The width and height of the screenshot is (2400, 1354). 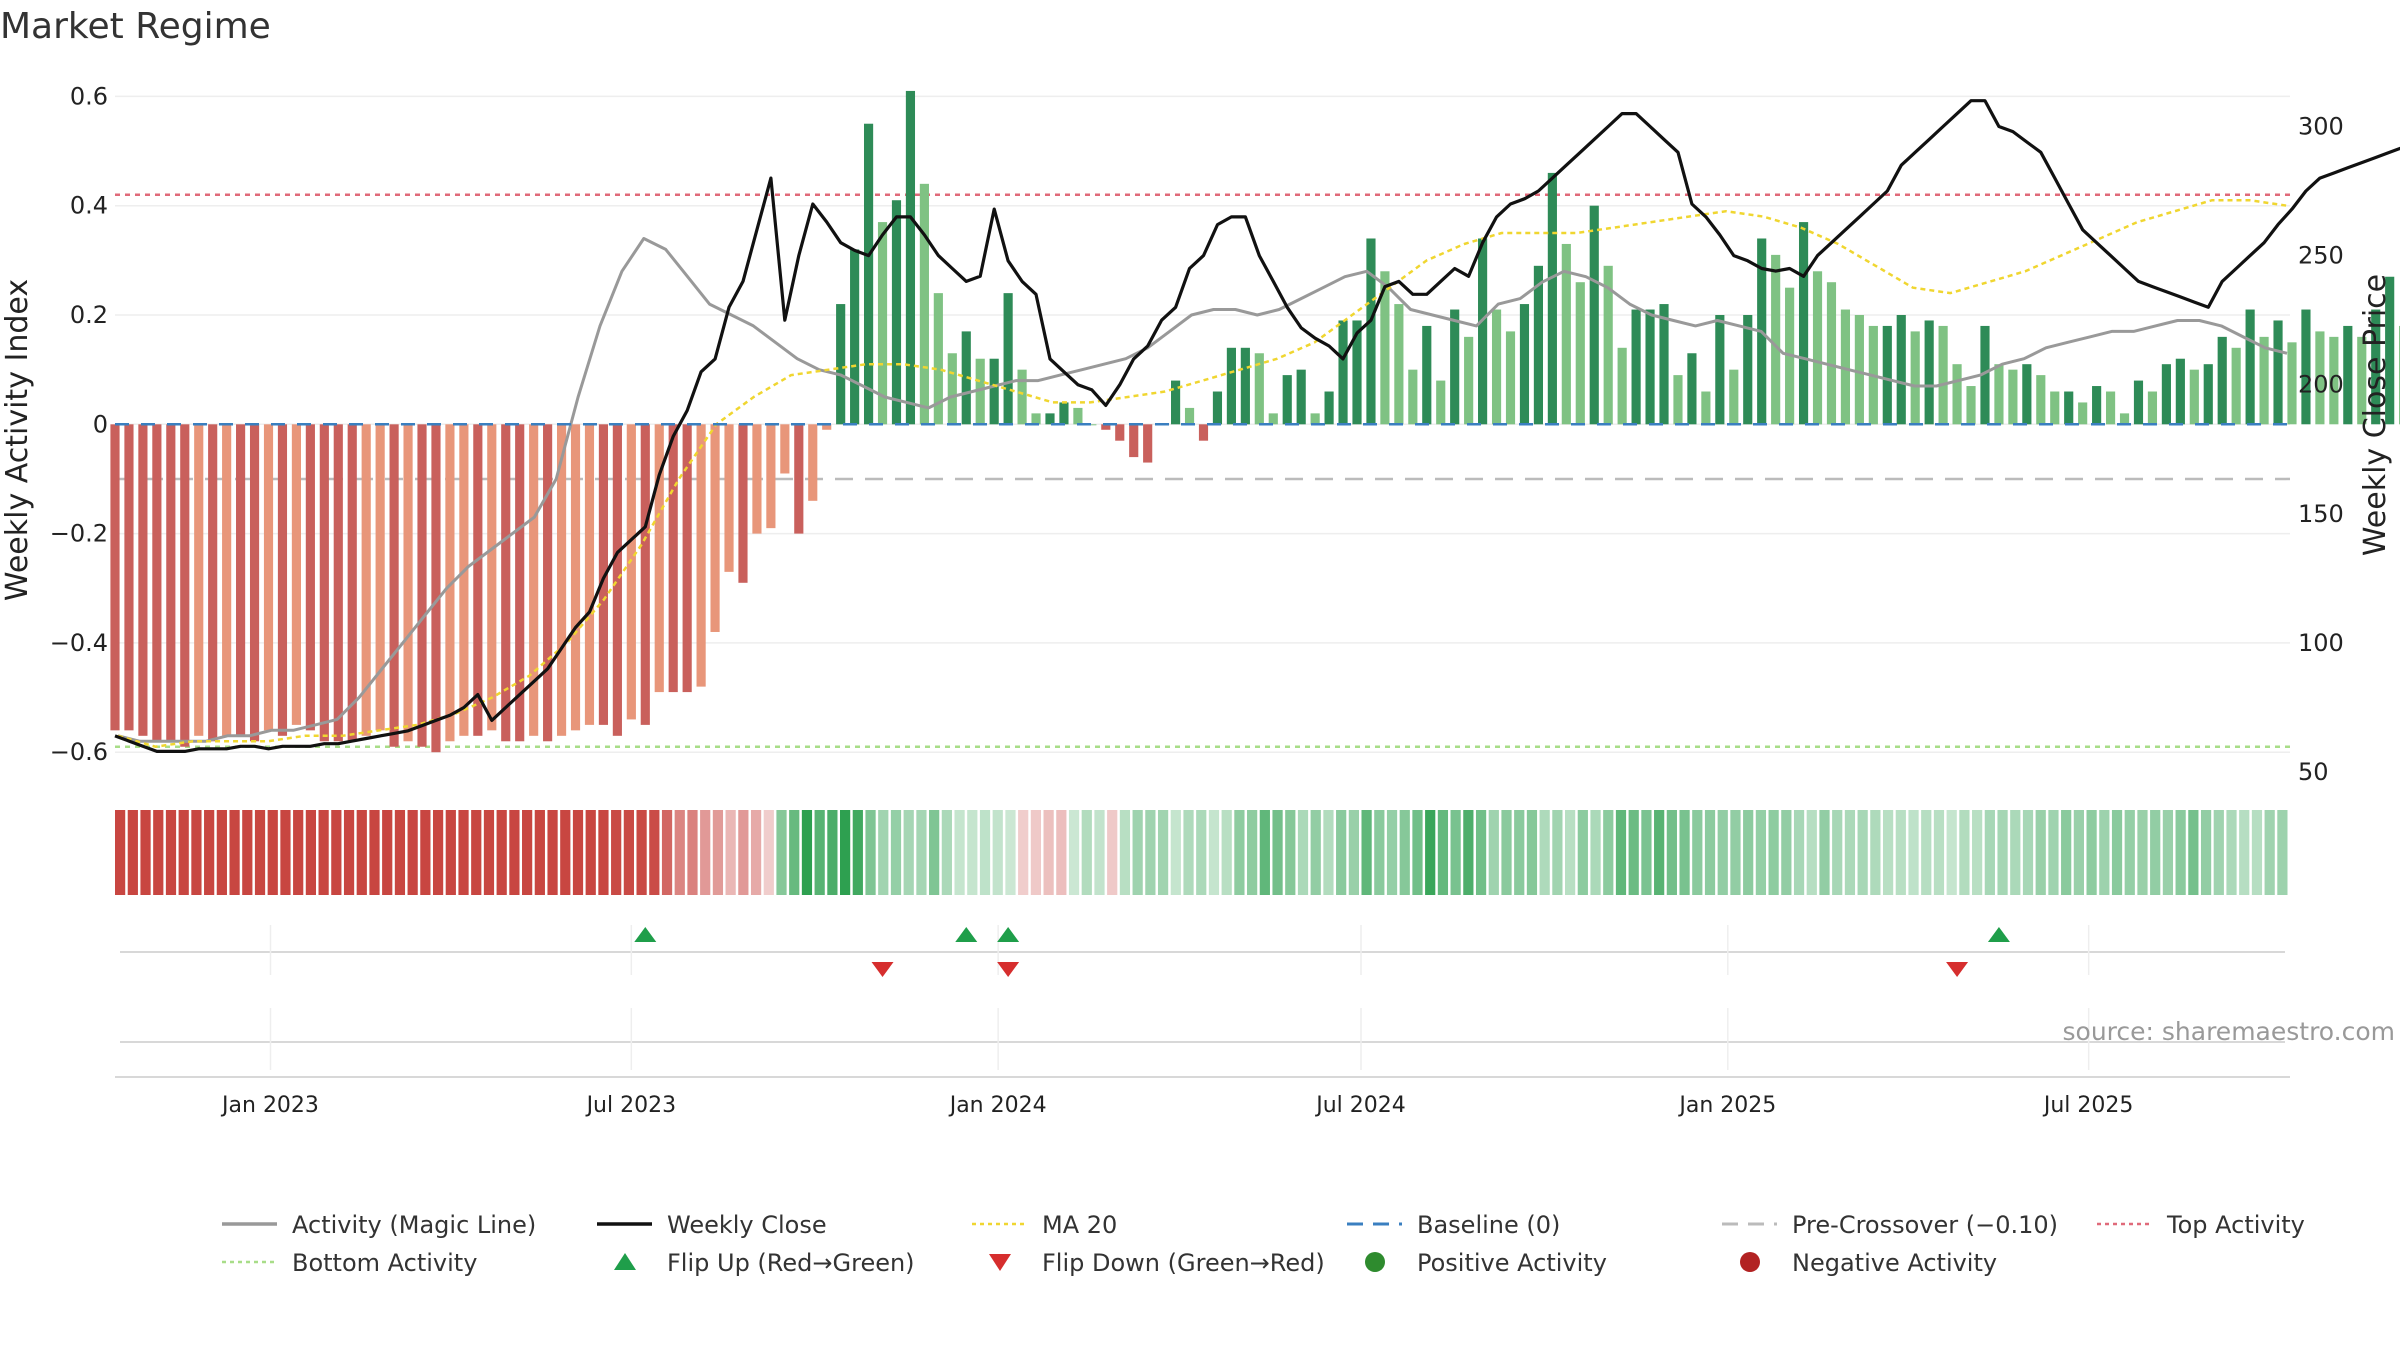 What do you see at coordinates (100, 424) in the screenshot?
I see `left-tick-label: 0` at bounding box center [100, 424].